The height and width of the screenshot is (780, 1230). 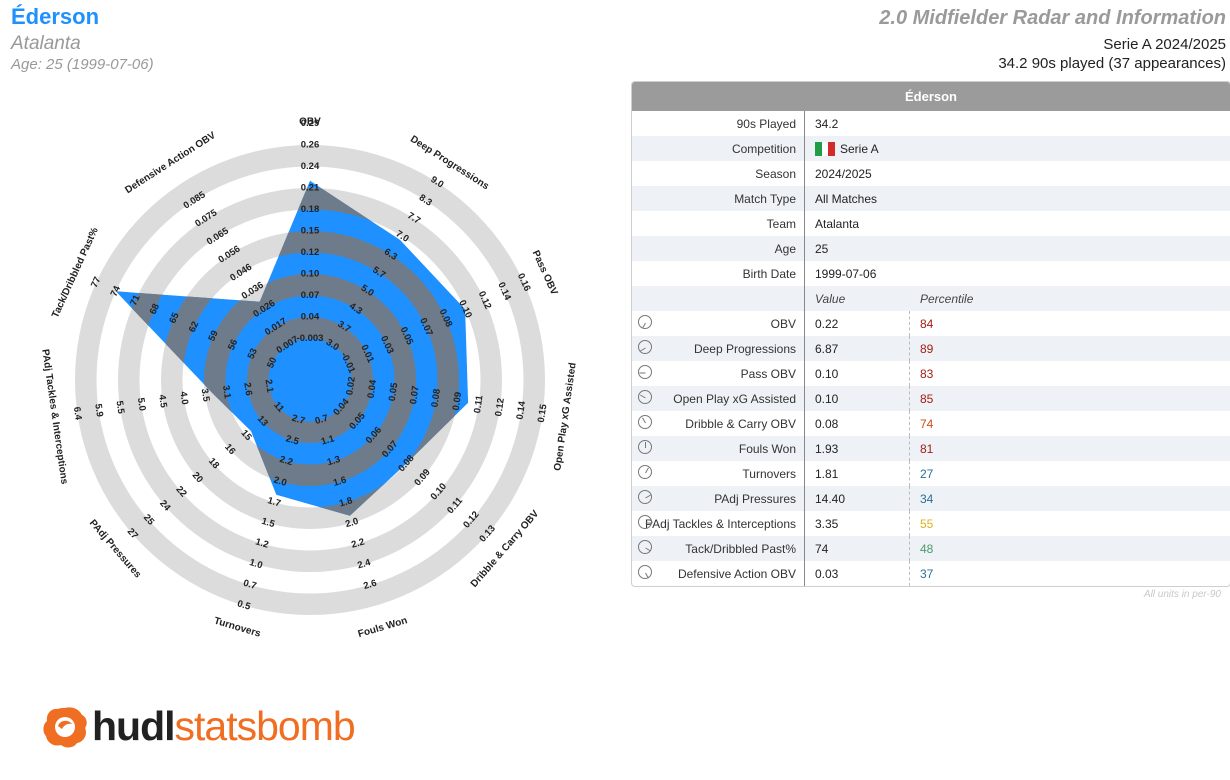 What do you see at coordinates (54, 416) in the screenshot?
I see `radar-axis-label: PAdj Tackles & Interceptions` at bounding box center [54, 416].